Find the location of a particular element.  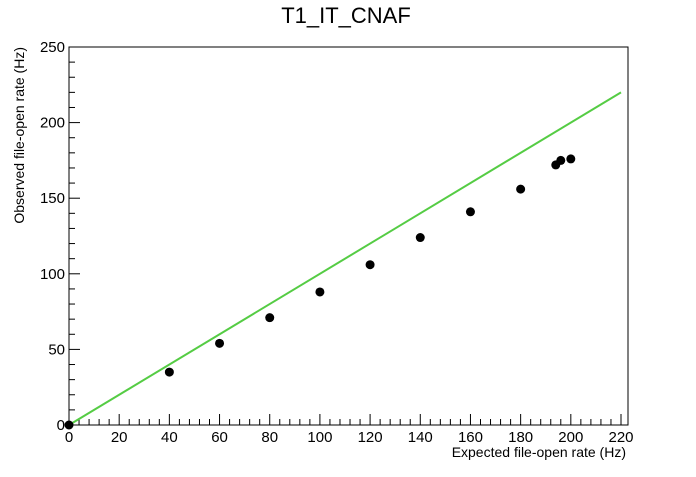

x-tick-label: 100 is located at coordinates (319, 437).